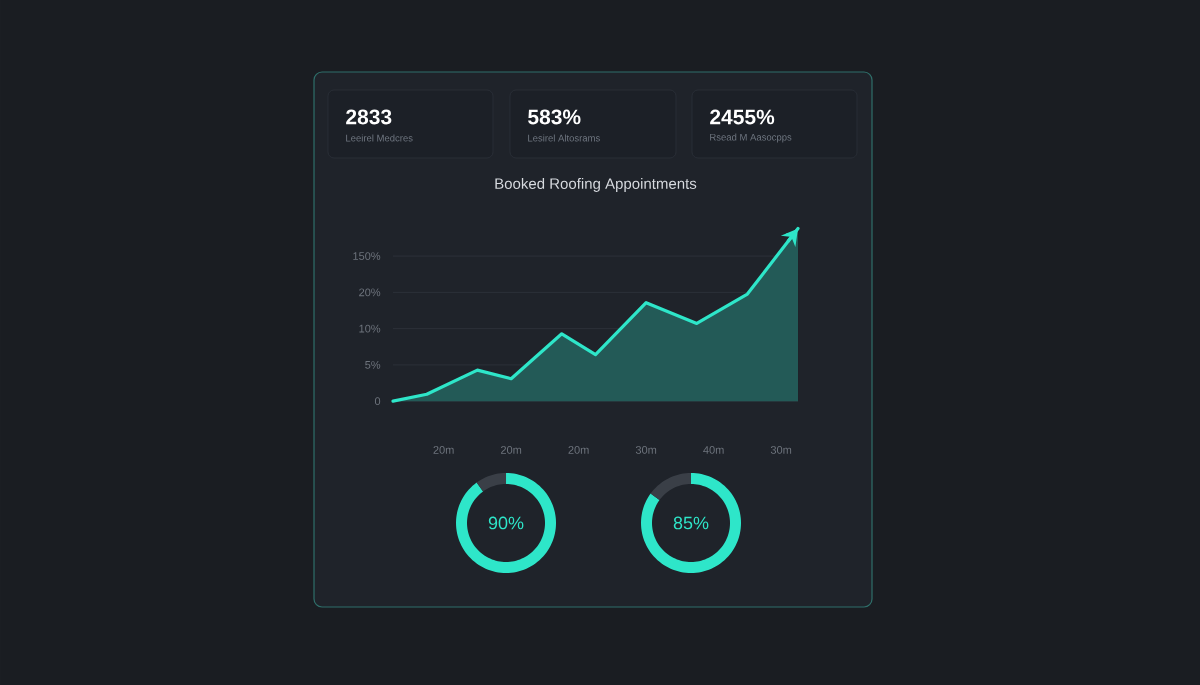 This screenshot has height=685, width=1200. I want to click on text: 0, so click(377, 401).